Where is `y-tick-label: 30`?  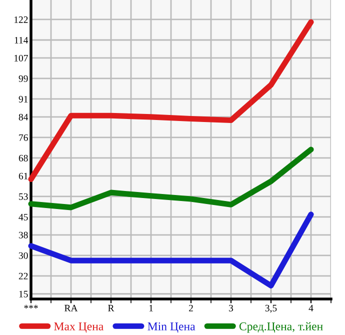 y-tick-label: 30 is located at coordinates (23, 255).